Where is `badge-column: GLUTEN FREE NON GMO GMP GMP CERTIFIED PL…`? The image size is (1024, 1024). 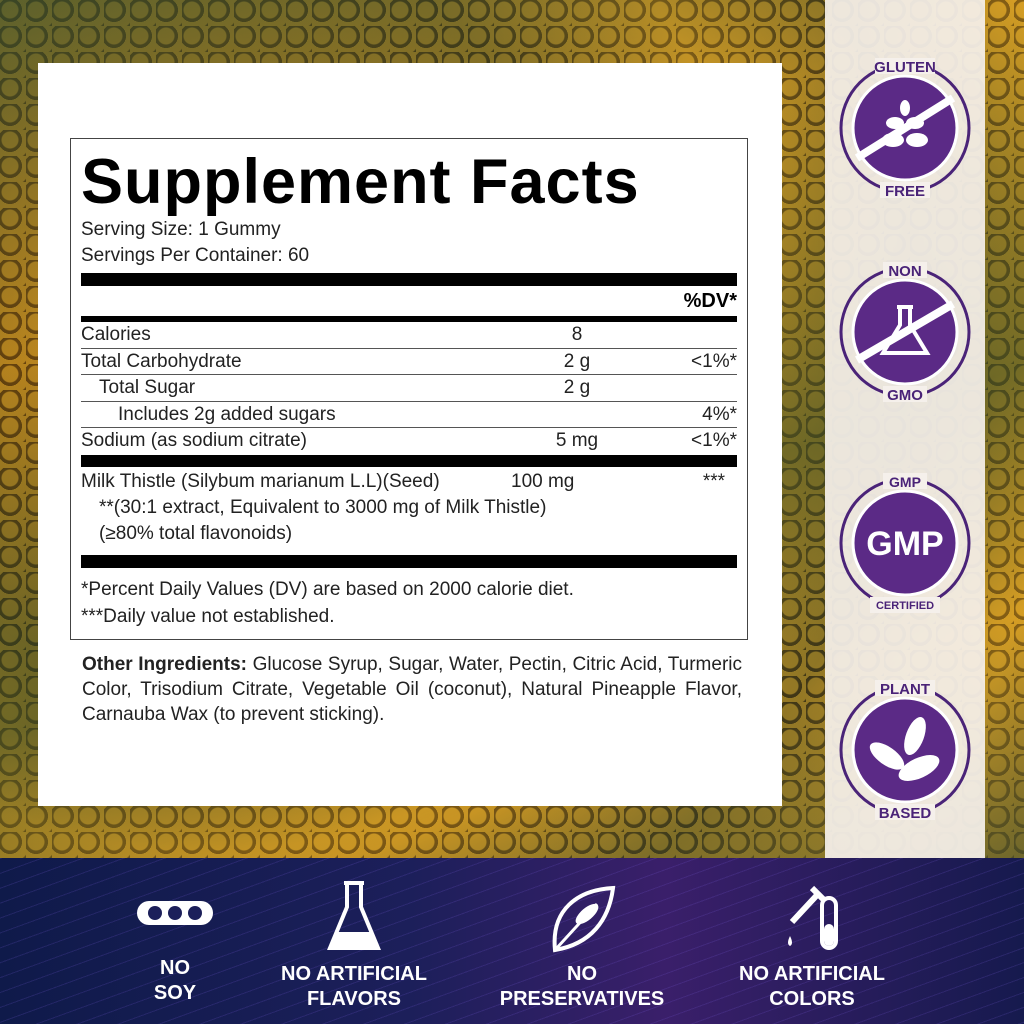
badge-column: GLUTEN FREE NON GMO GMP GMP CERTIFIED PL… is located at coordinates (905, 429).